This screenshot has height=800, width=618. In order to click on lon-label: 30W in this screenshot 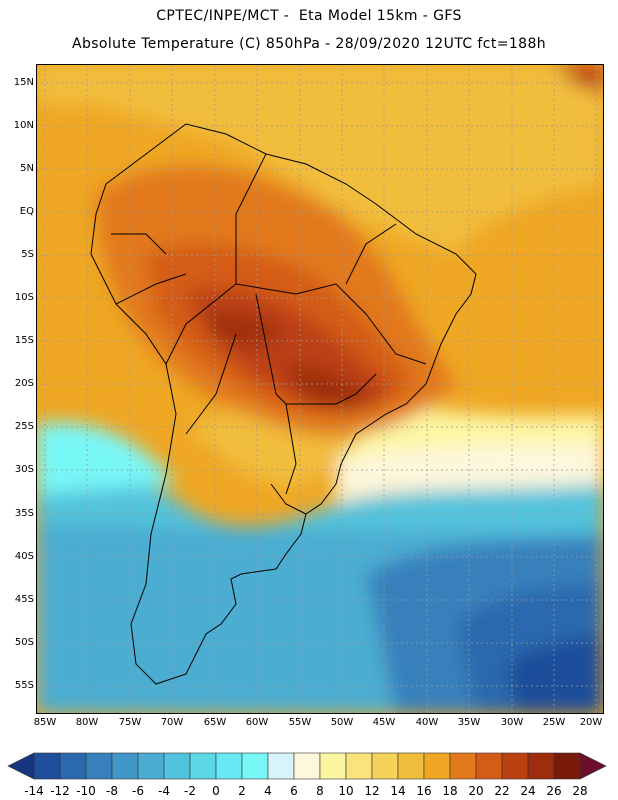, I will do `click(512, 722)`.